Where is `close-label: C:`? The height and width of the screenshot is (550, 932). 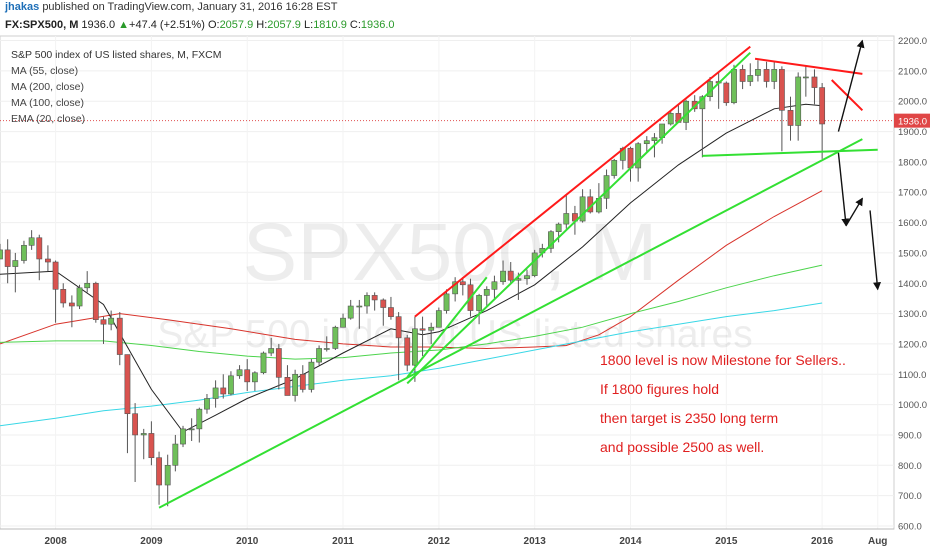
close-label: C: is located at coordinates (355, 25).